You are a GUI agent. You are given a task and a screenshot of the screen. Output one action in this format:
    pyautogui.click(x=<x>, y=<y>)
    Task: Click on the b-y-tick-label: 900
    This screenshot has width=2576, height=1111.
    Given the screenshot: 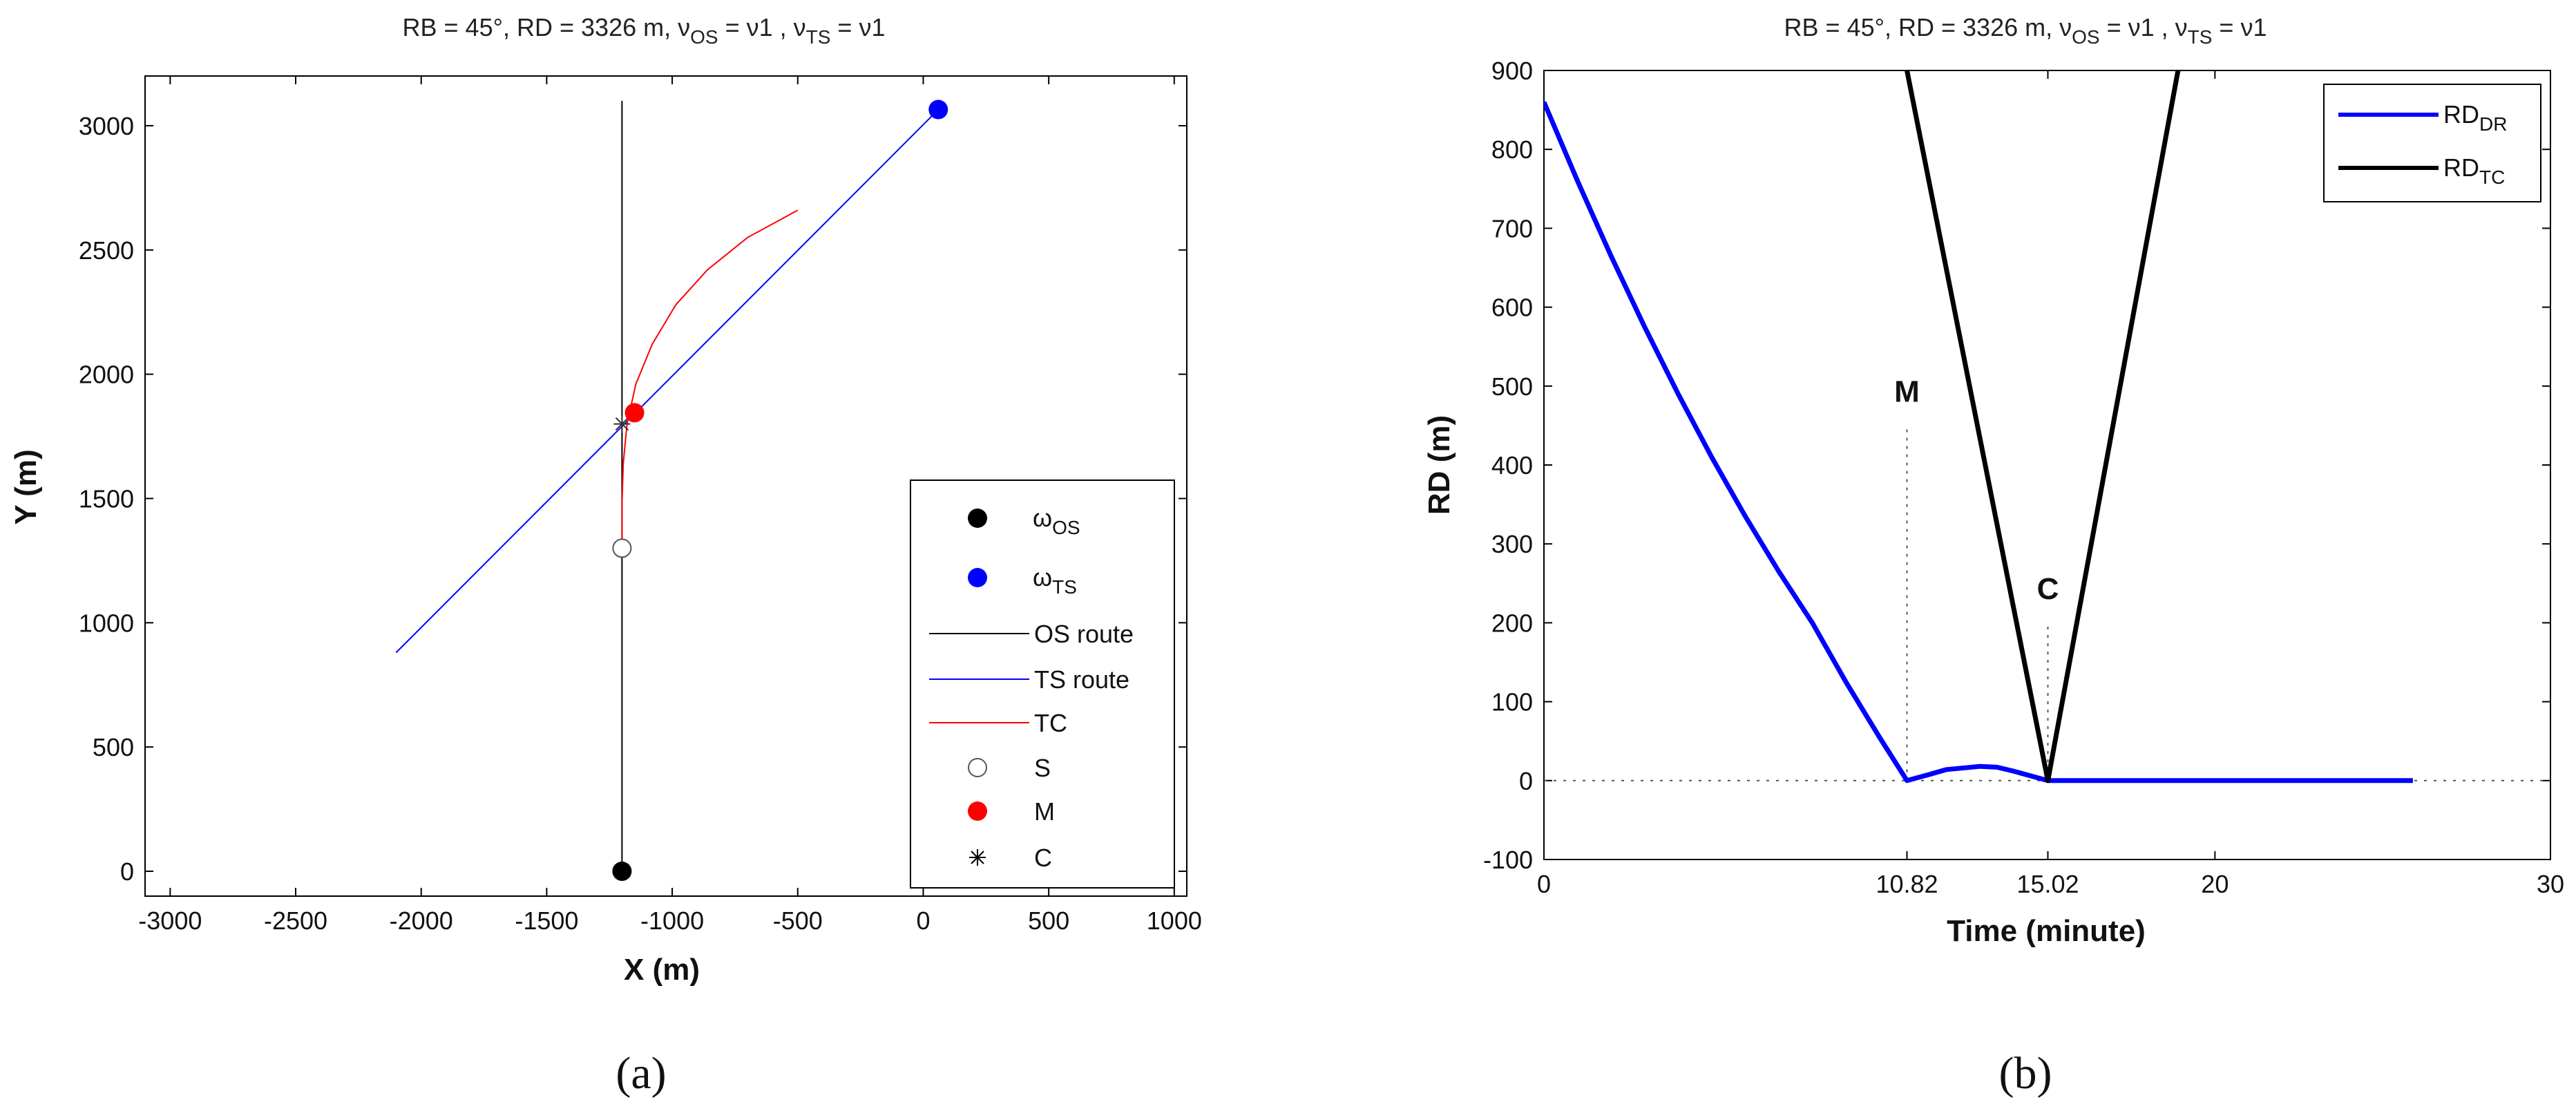 What is the action you would take?
    pyautogui.click(x=1512, y=71)
    